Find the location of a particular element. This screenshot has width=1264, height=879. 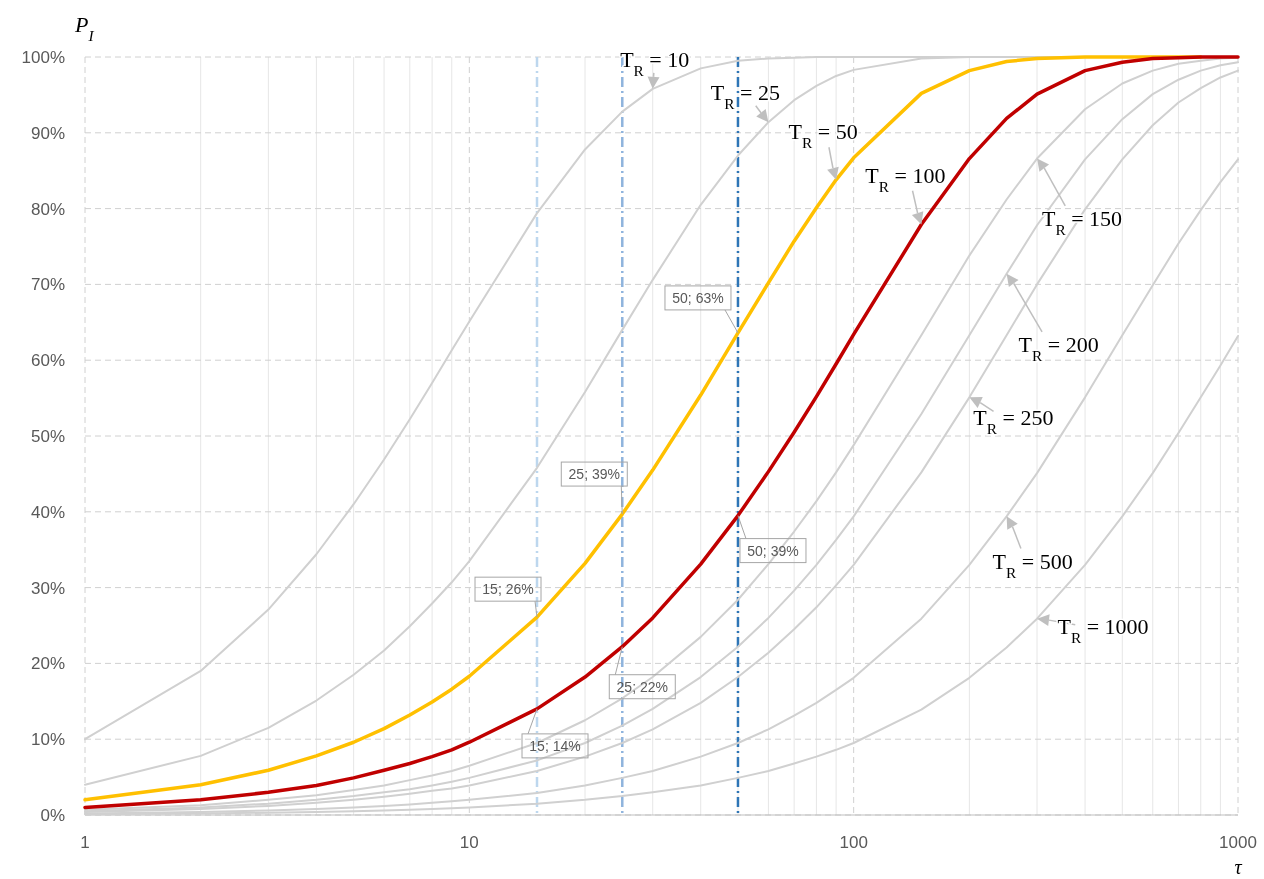

y-tick-label: 40% is located at coordinates (47, 512).